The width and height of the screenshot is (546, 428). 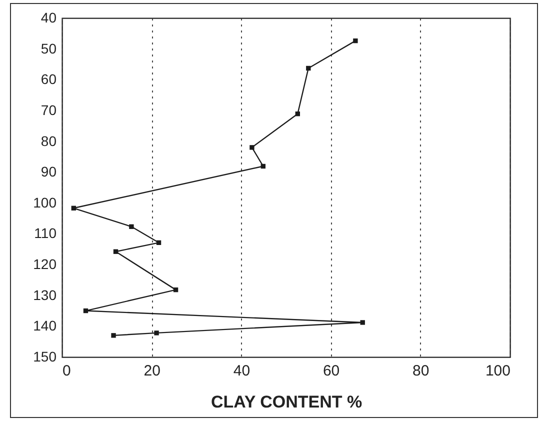 What do you see at coordinates (66, 371) in the screenshot?
I see `x-tick-label: 0` at bounding box center [66, 371].